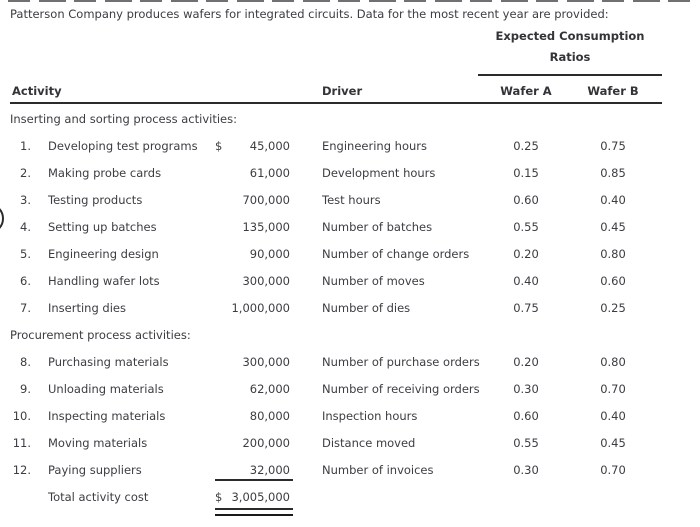  Describe the element at coordinates (102, 226) in the screenshot. I see `activity-cell: Setting up batches` at that location.